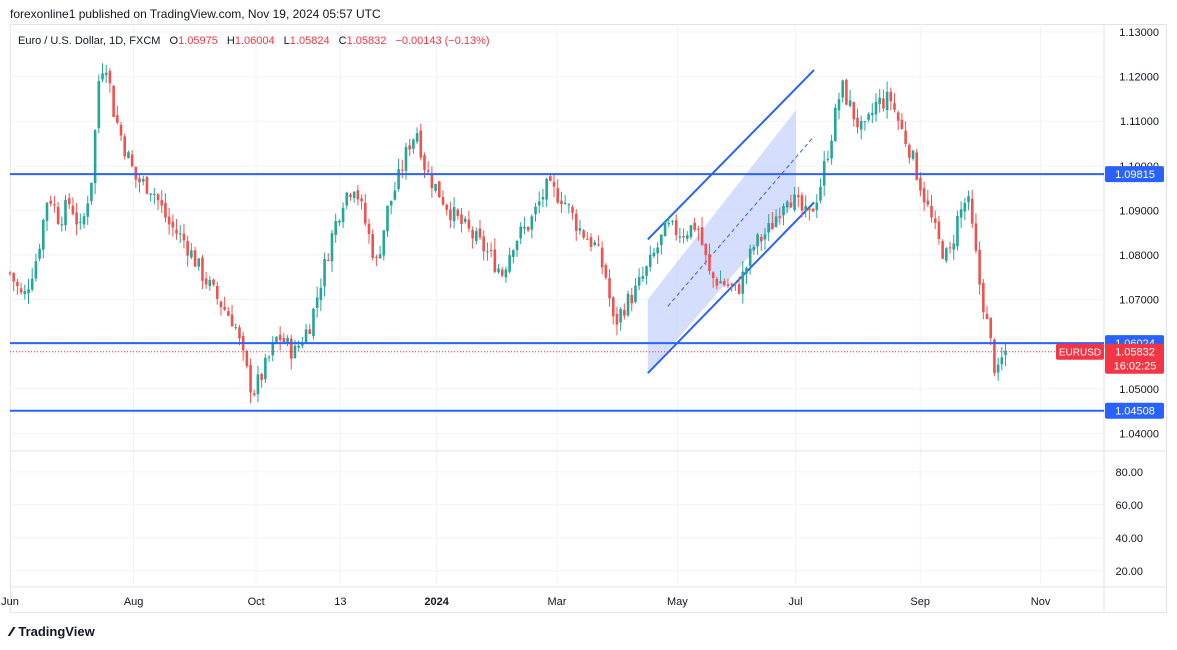 The image size is (1177, 650). I want to click on level-price-label: 1.09815, so click(1135, 175).